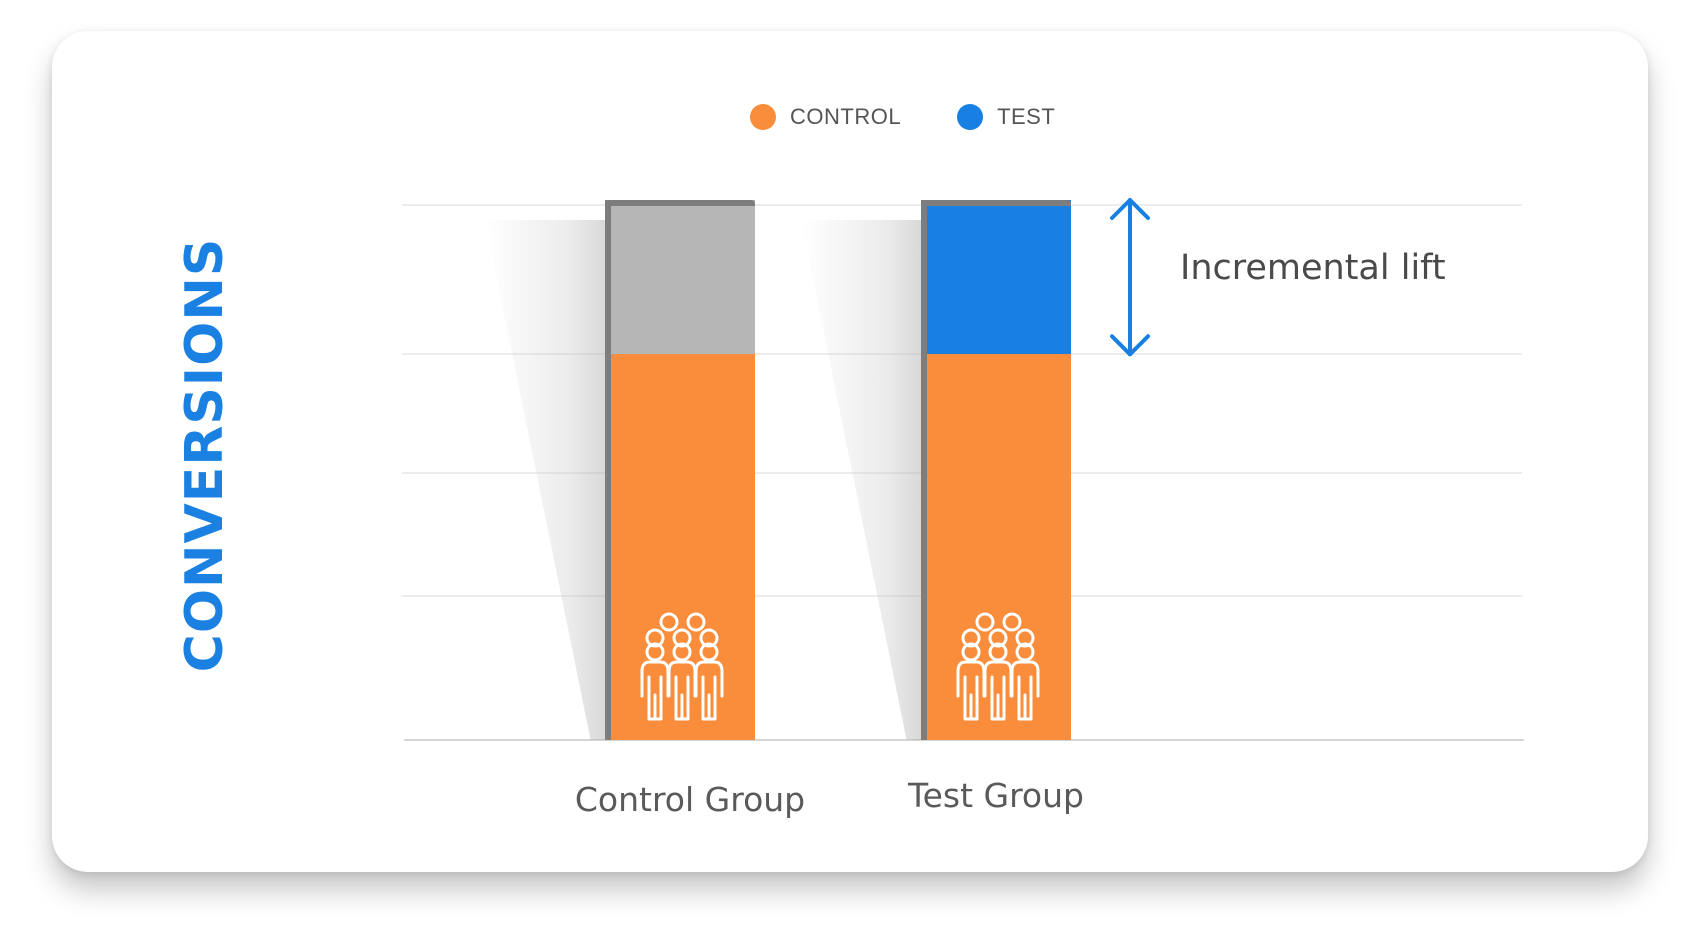  I want to click on legend-item-test: TEST, so click(1006, 117).